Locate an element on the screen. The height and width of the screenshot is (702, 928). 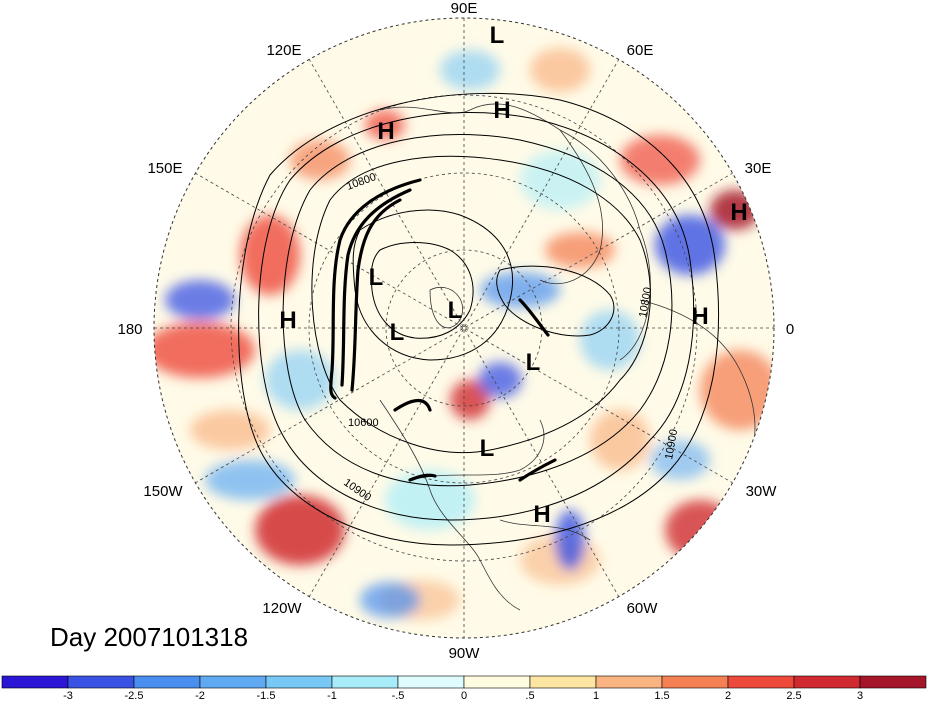
jet-contours is located at coordinates (443, 330).